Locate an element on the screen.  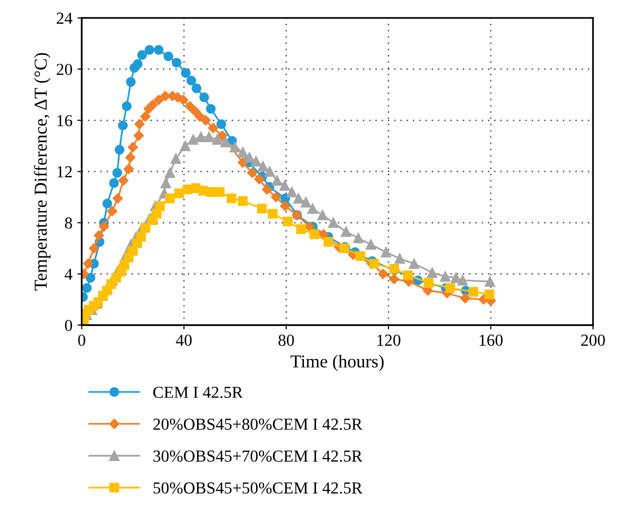
legend-label: 30%OBS45+70%CEM I 42.5R is located at coordinates (257, 456).